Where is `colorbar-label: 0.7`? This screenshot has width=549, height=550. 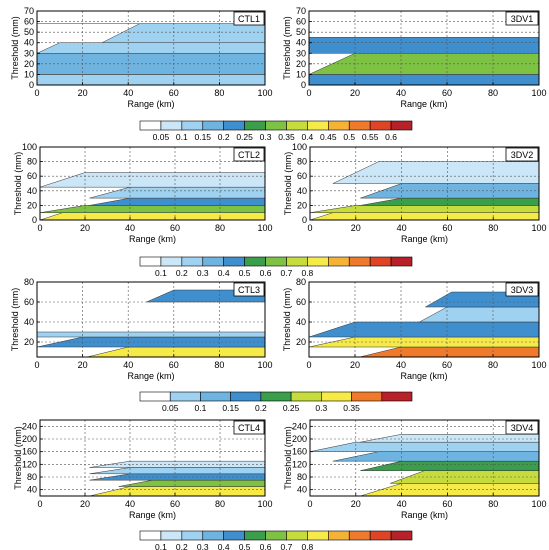
colorbar-label: 0.7 is located at coordinates (287, 546).